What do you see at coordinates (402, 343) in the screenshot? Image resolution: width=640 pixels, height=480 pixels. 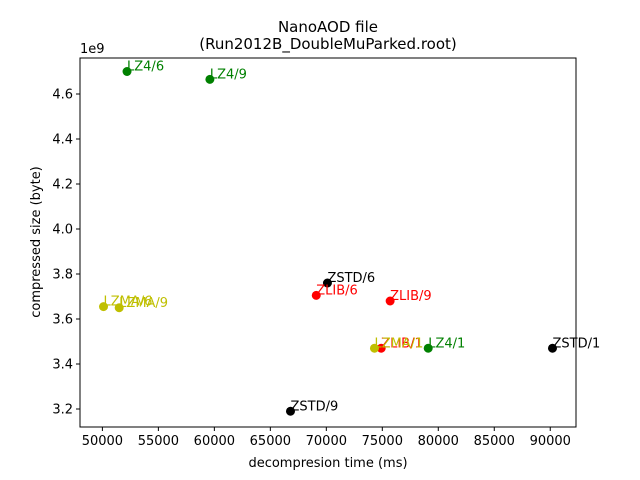 I see `point-label: ZLIB/1` at bounding box center [402, 343].